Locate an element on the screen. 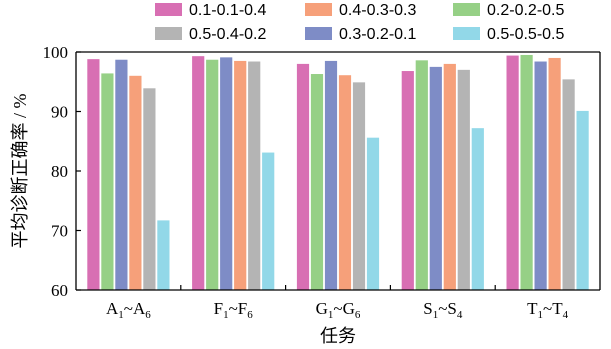 This screenshot has height=349, width=611. x-tick-label: A1~A6 is located at coordinates (128, 310).